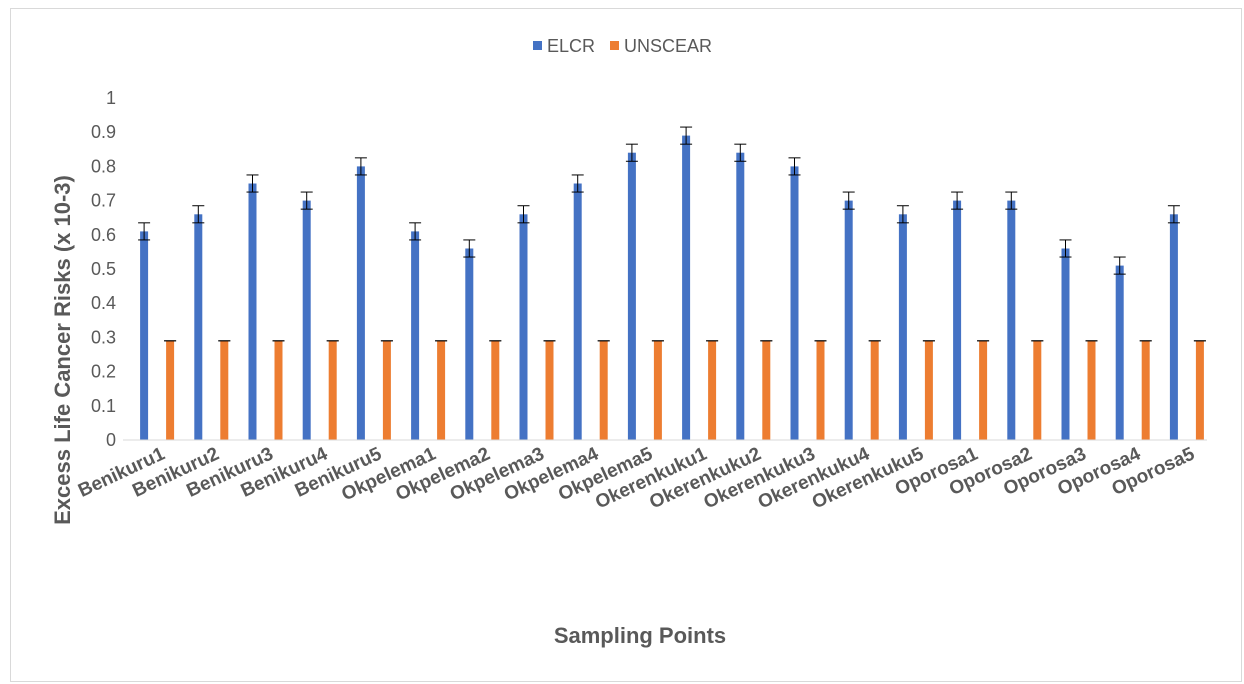 The width and height of the screenshot is (1244, 684). I want to click on error-bar-elcr-benikuru1, so click(144, 231).